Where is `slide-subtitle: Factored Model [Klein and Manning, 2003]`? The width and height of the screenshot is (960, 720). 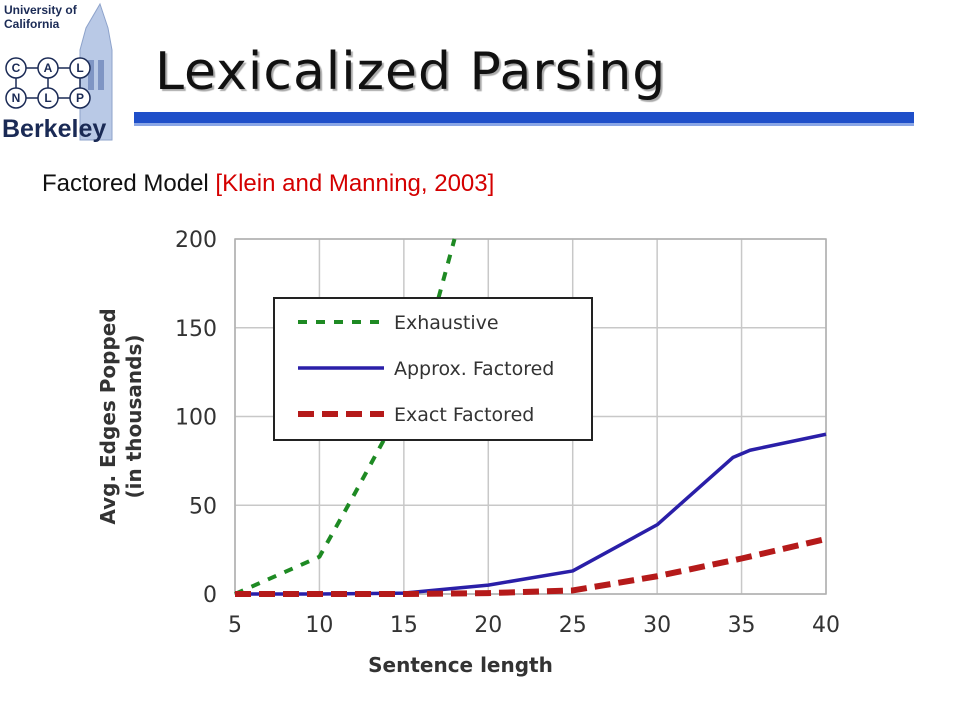
slide-subtitle: Factored Model [Klein and Manning, 2003] is located at coordinates (268, 184).